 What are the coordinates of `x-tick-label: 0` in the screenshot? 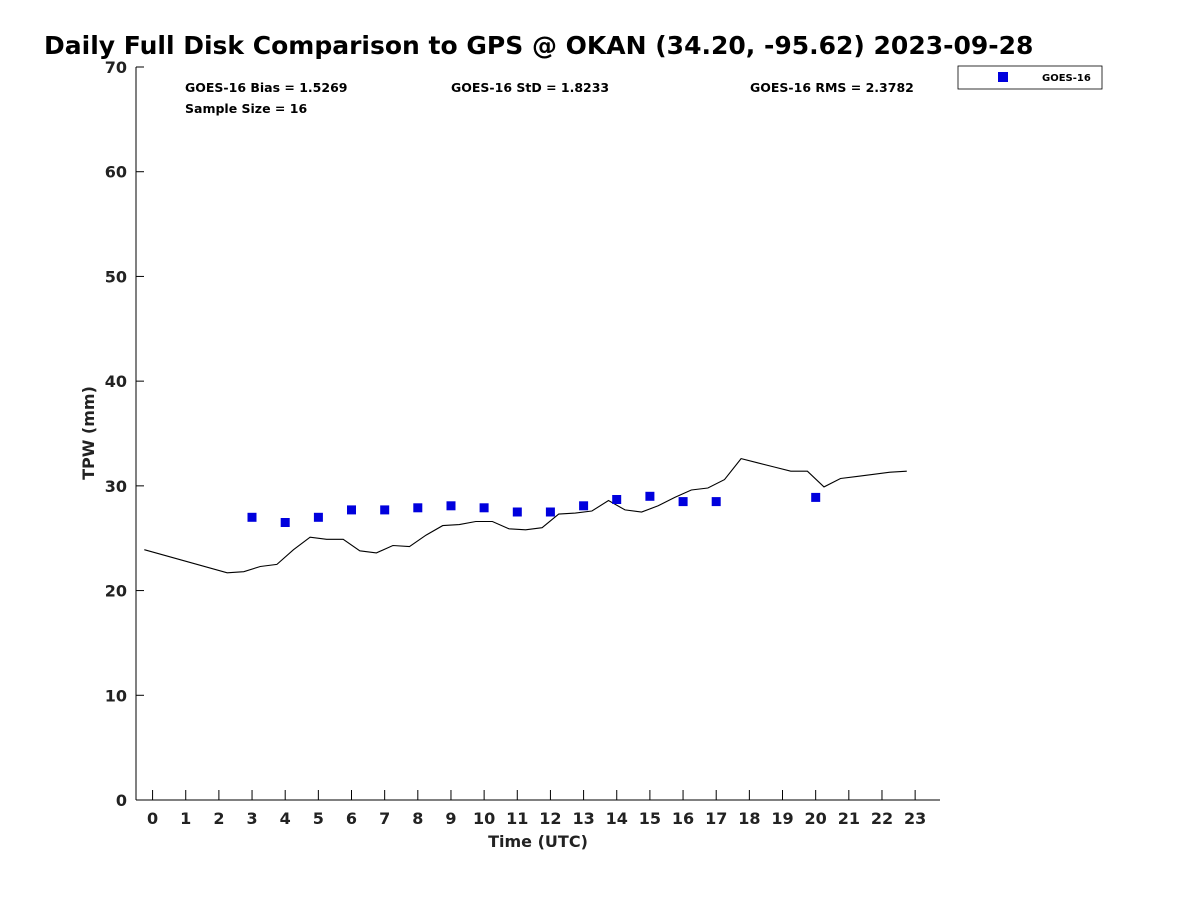 It's located at (152, 818).